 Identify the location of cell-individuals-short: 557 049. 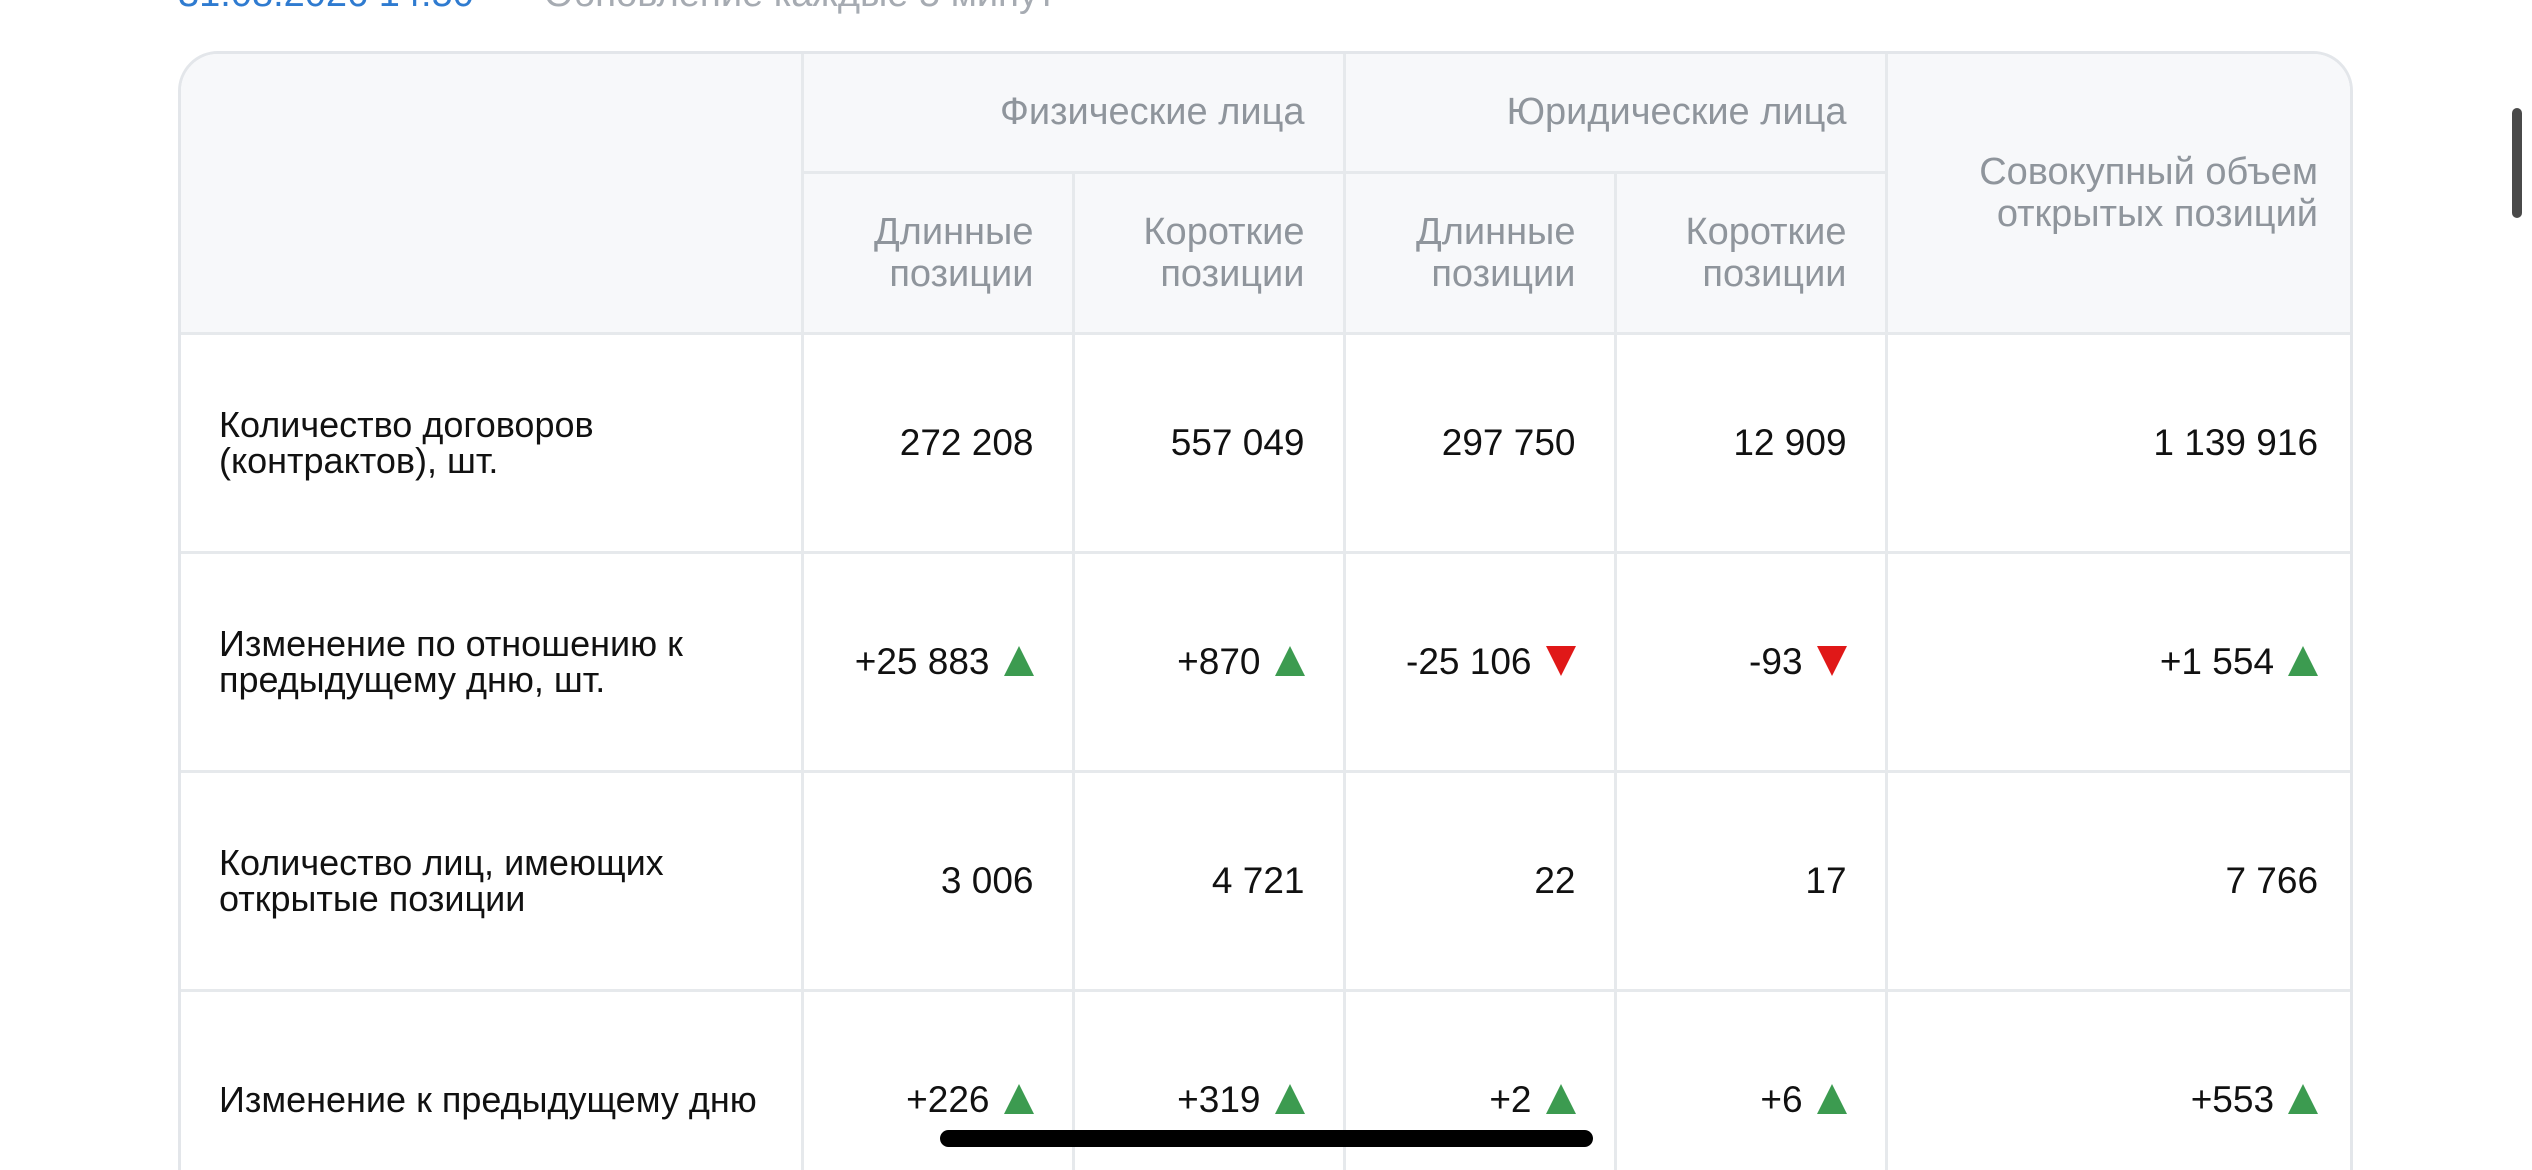
(1208, 442).